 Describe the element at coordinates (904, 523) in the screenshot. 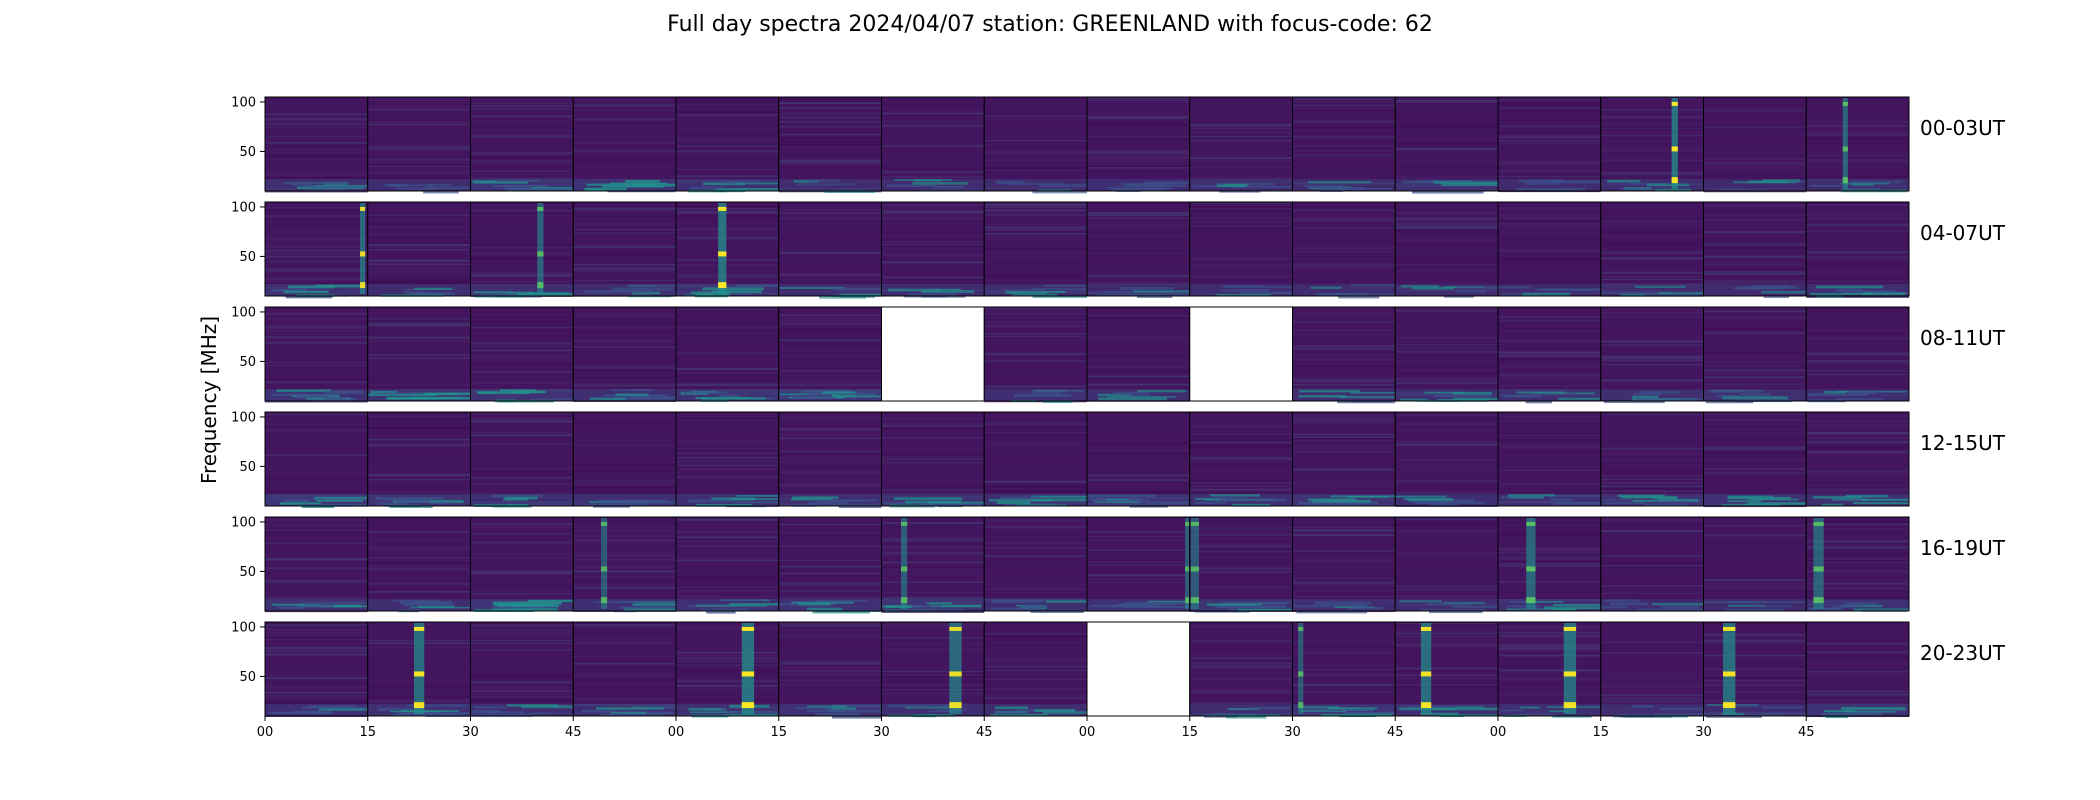

I see `burst-highlight` at that location.